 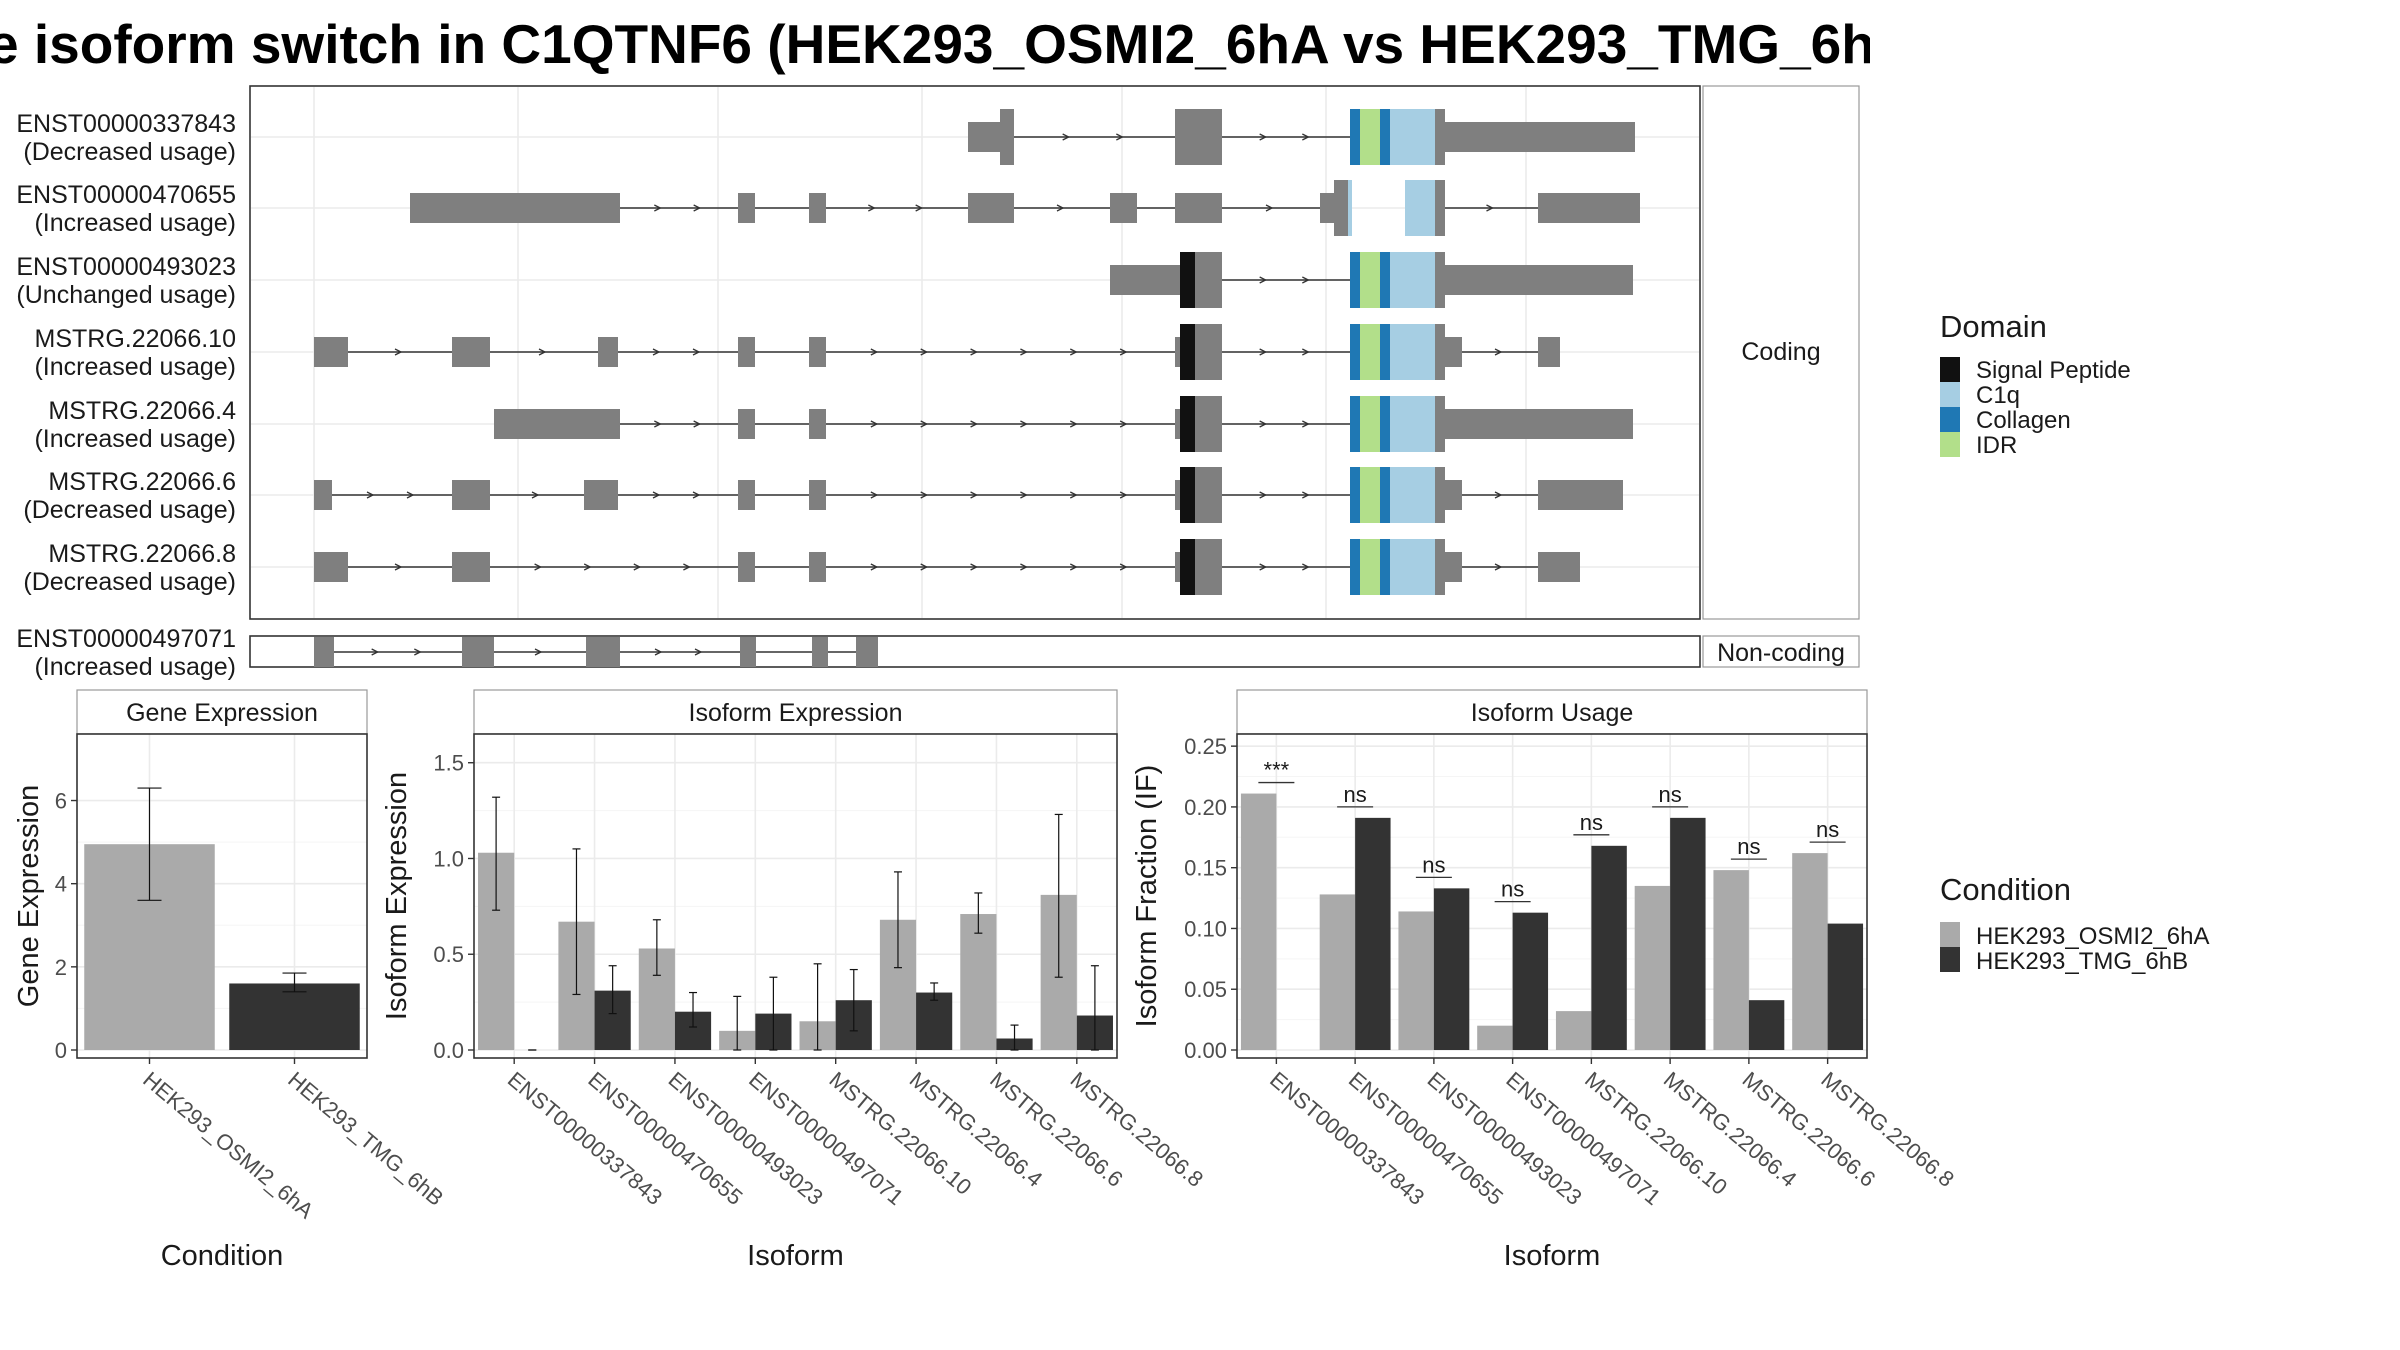 What do you see at coordinates (448, 1050) in the screenshot?
I see `y-tick-label: 0.0` at bounding box center [448, 1050].